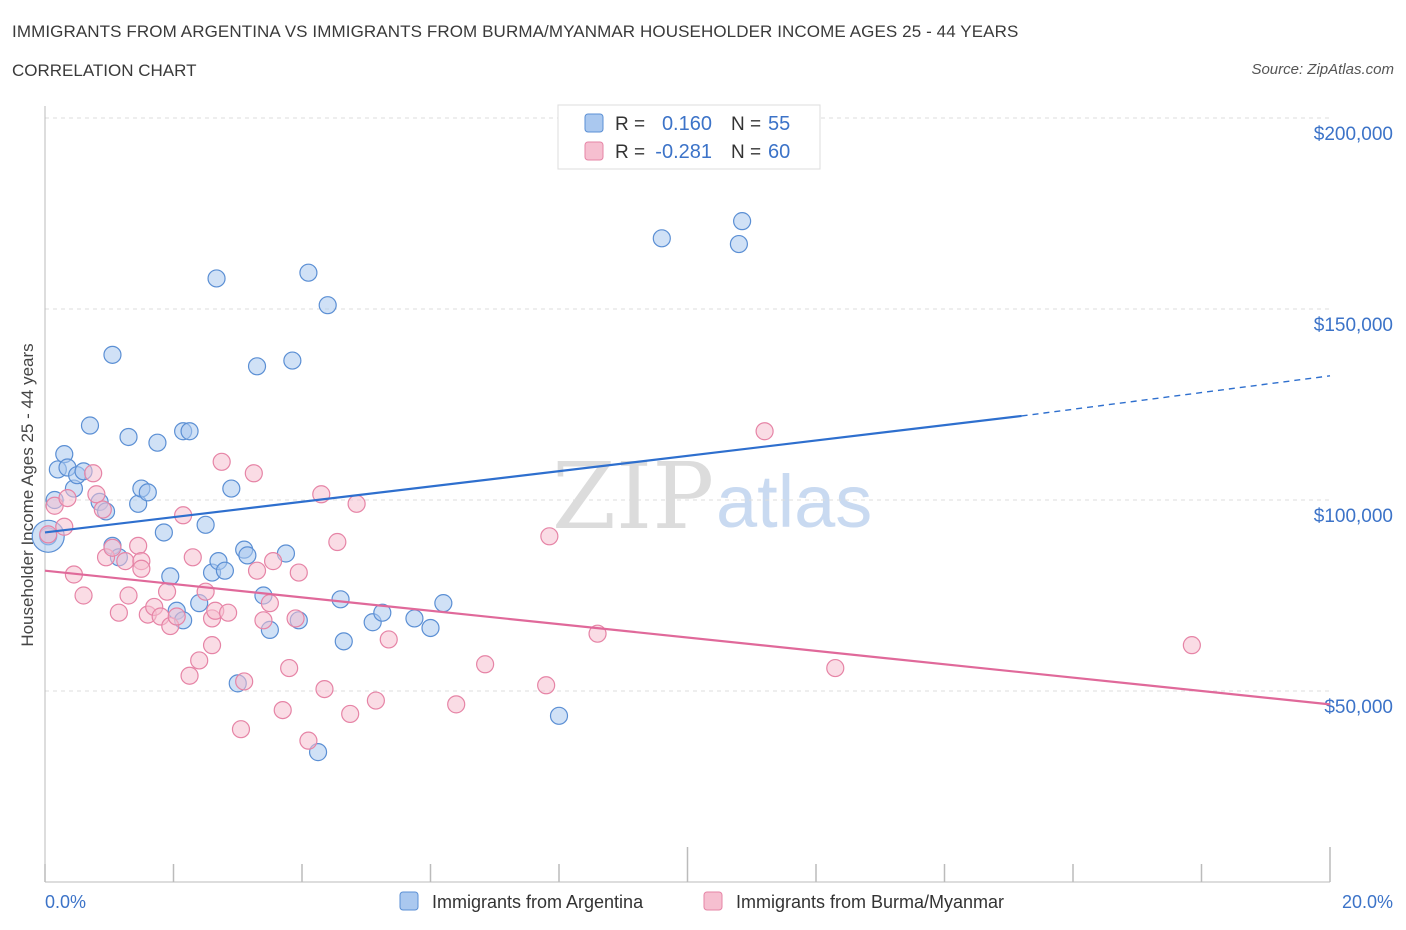 This screenshot has width=1406, height=930. Describe the element at coordinates (1353, 421) in the screenshot. I see `y-tick-labels: $200,000 $150,000 $100,000 $50,000` at that location.